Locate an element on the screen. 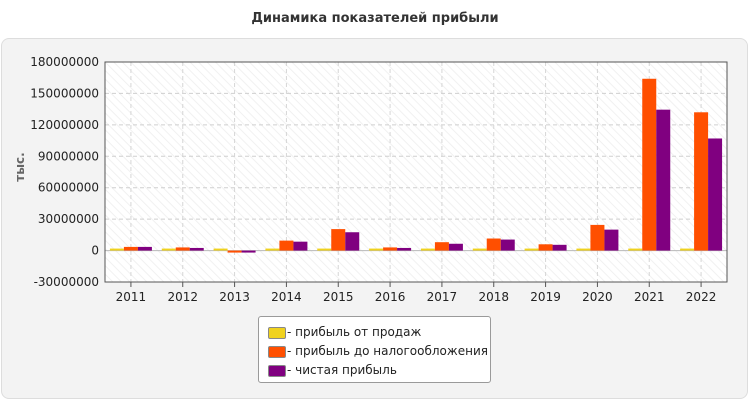  bar-2014-s2 is located at coordinates (300, 246).